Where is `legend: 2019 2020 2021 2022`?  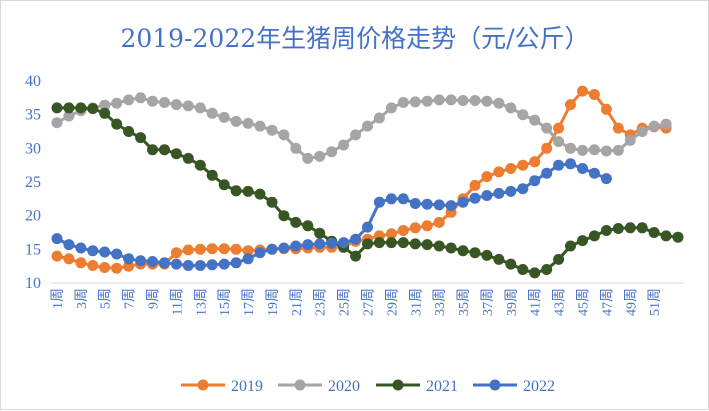 legend: 2019 2020 2021 2022 is located at coordinates (368, 386).